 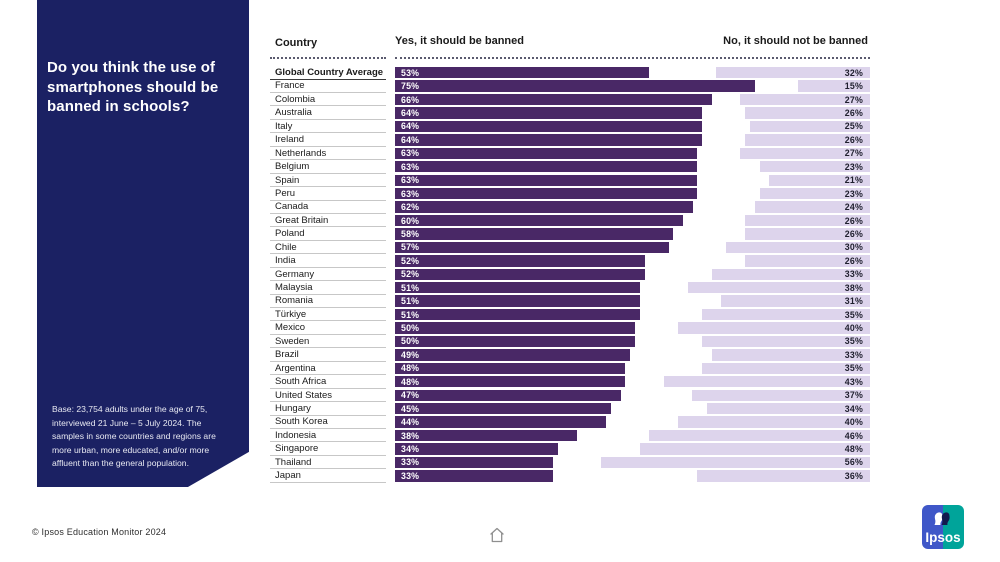 What do you see at coordinates (632, 234) in the screenshot?
I see `bar-zone: 58% 26%` at bounding box center [632, 234].